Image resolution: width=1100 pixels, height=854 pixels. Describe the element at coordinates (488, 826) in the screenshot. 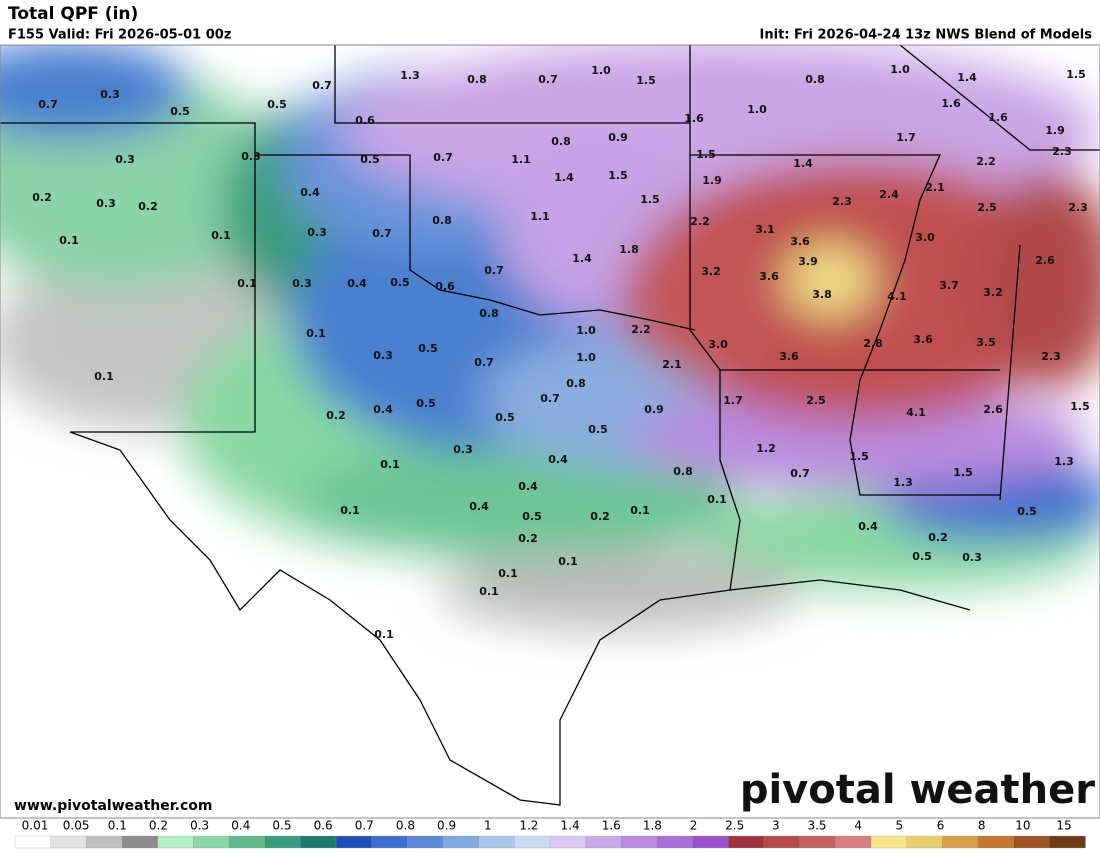

I see `colorbar-label: 1` at that location.